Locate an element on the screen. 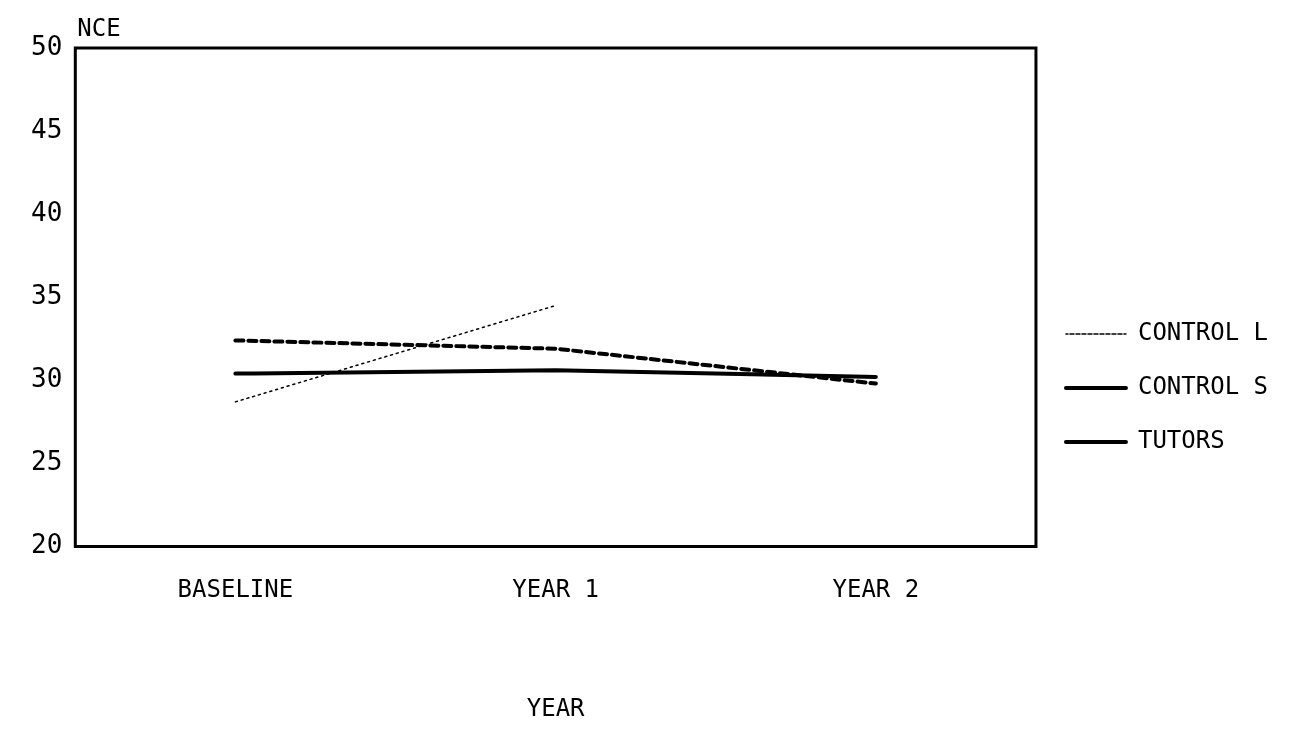  legend-label: CONTROL S is located at coordinates (1202, 386).